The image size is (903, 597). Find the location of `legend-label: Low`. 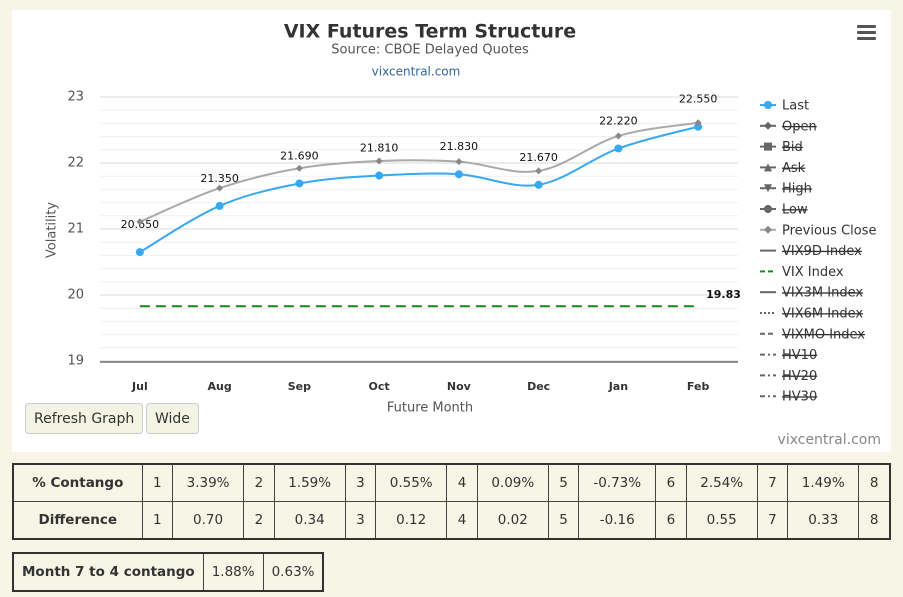

legend-label: Low is located at coordinates (795, 210).